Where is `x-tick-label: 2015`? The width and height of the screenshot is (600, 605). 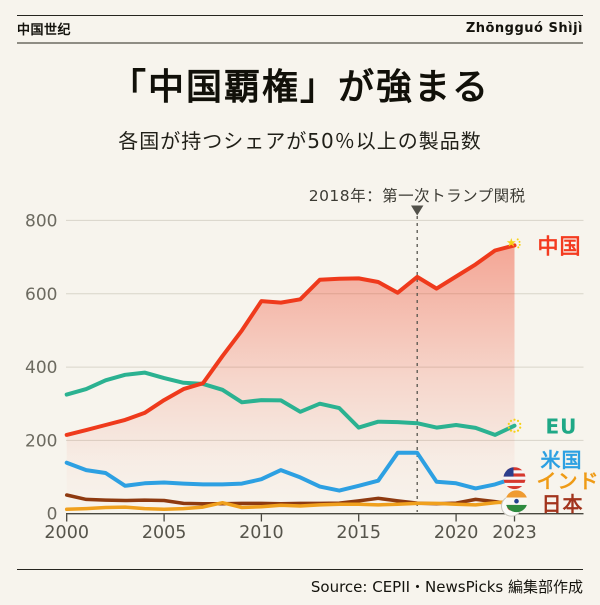 x-tick-label: 2015 is located at coordinates (358, 533).